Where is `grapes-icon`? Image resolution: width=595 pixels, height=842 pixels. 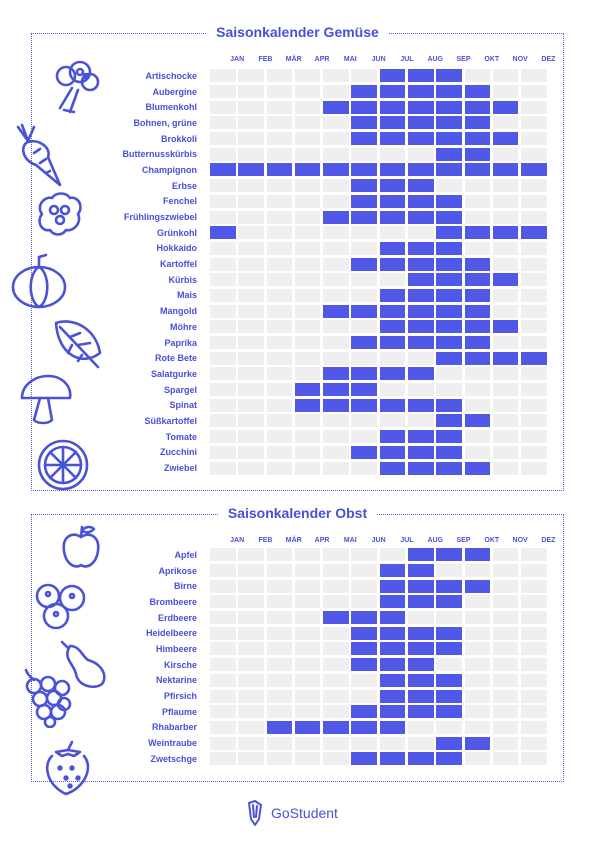 grapes-icon is located at coordinates (48, 698).